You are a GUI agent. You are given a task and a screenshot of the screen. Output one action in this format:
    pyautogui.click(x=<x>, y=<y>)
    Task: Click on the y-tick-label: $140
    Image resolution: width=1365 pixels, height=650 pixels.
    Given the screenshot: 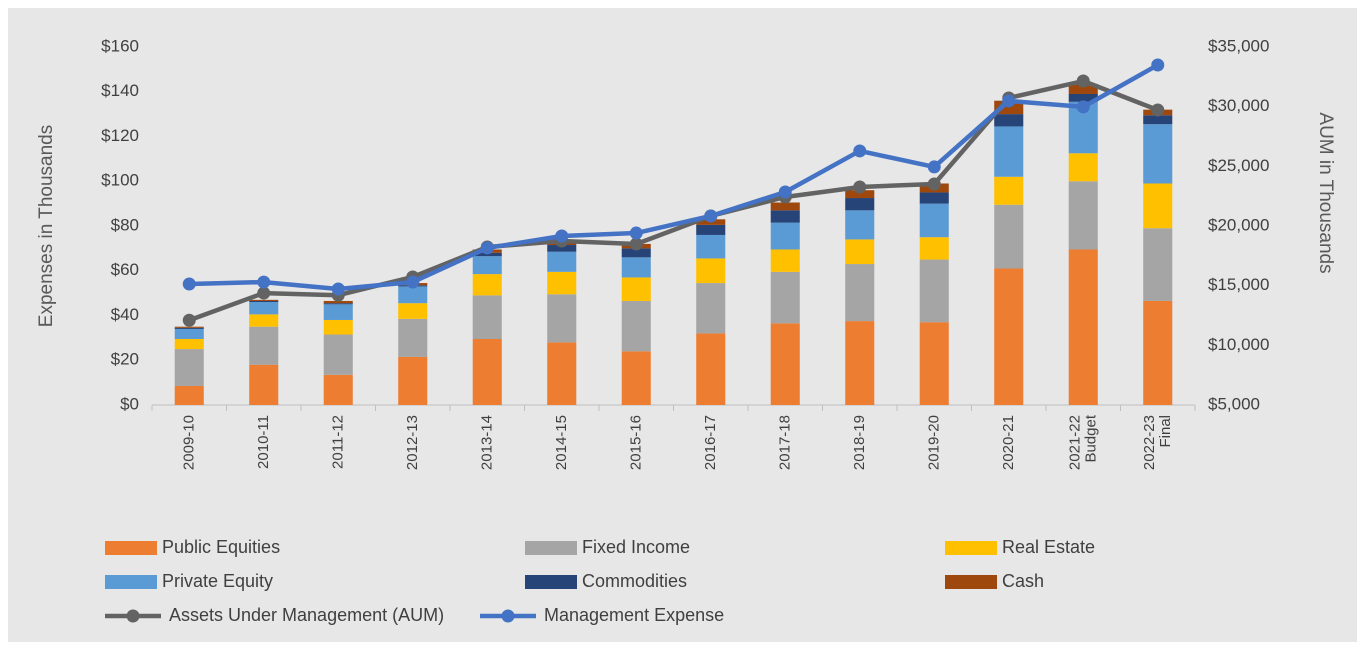 What is the action you would take?
    pyautogui.click(x=120, y=90)
    